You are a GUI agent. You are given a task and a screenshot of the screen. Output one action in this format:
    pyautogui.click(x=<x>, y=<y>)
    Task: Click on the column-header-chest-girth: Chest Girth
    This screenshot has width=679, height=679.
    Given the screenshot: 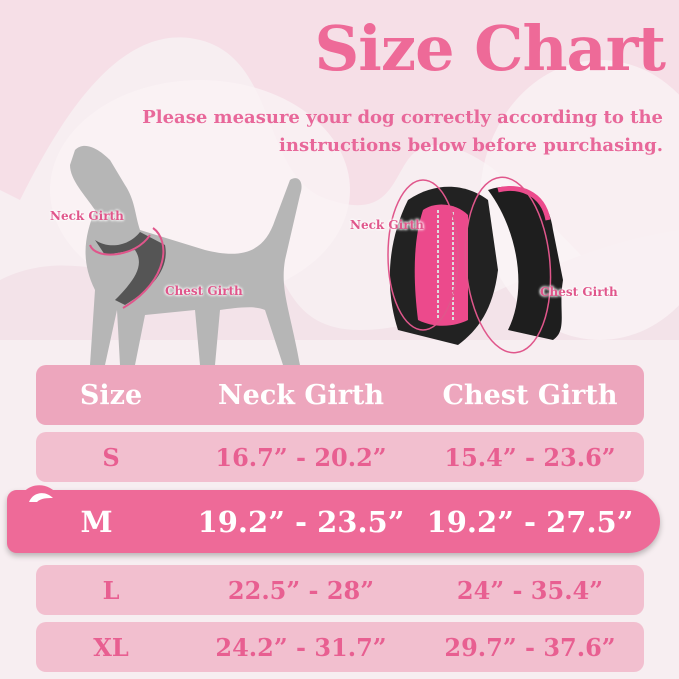 What is the action you would take?
    pyautogui.click(x=530, y=395)
    